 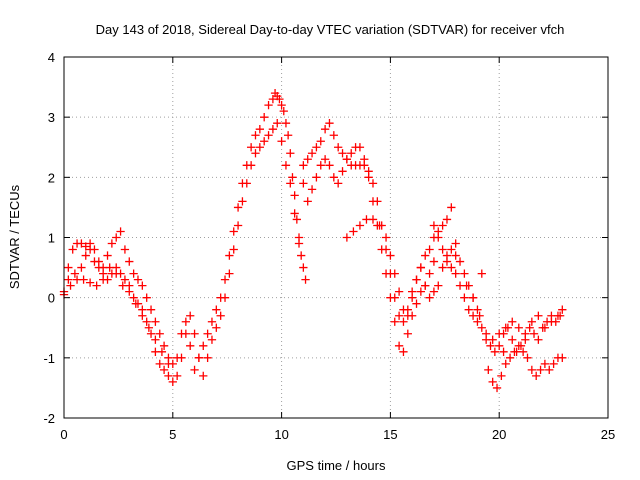 I want to click on x-tick-label: 10, so click(x=281, y=434).